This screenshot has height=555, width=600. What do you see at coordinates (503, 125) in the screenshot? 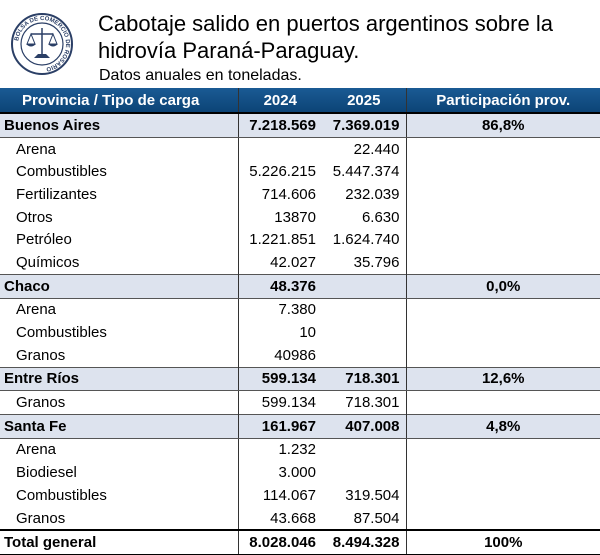
I see `share-cell: 86,8%` at bounding box center [503, 125].